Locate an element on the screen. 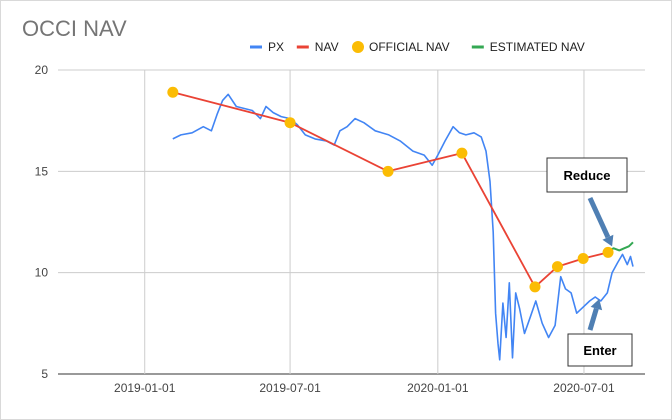 This screenshot has width=672, height=420. legend: PX NAV OFFICIAL NAV ESTIMATED NAV is located at coordinates (417, 47).